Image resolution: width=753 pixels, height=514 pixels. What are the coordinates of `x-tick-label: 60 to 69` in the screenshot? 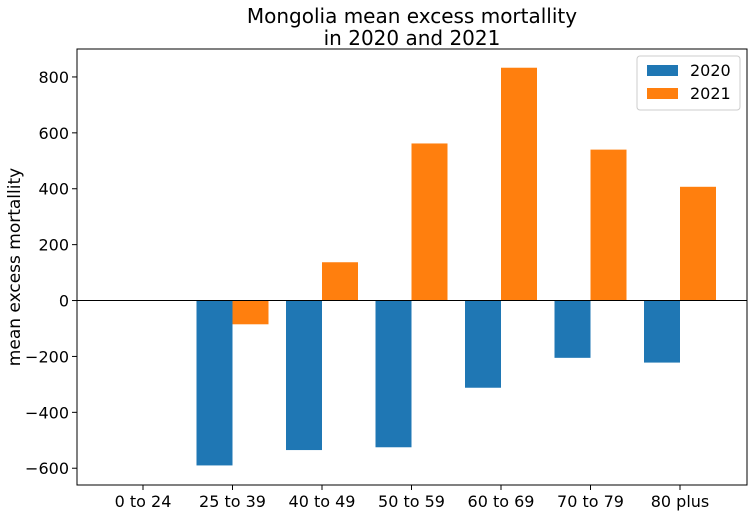 It's located at (501, 501).